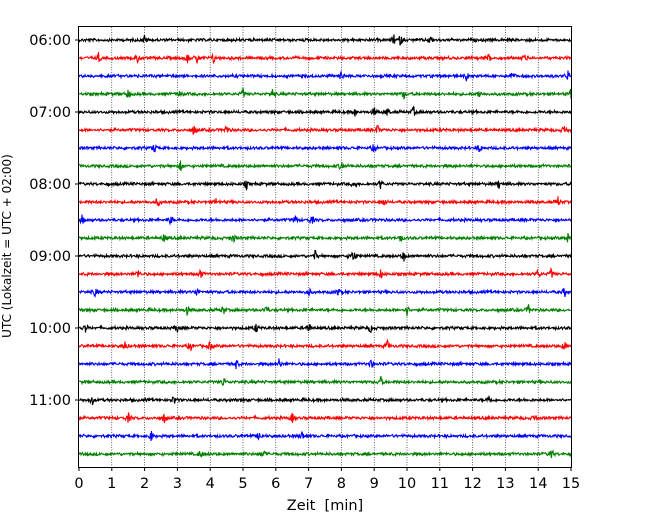 This screenshot has width=650, height=520. I want to click on x-tick-label: 2, so click(144, 484).